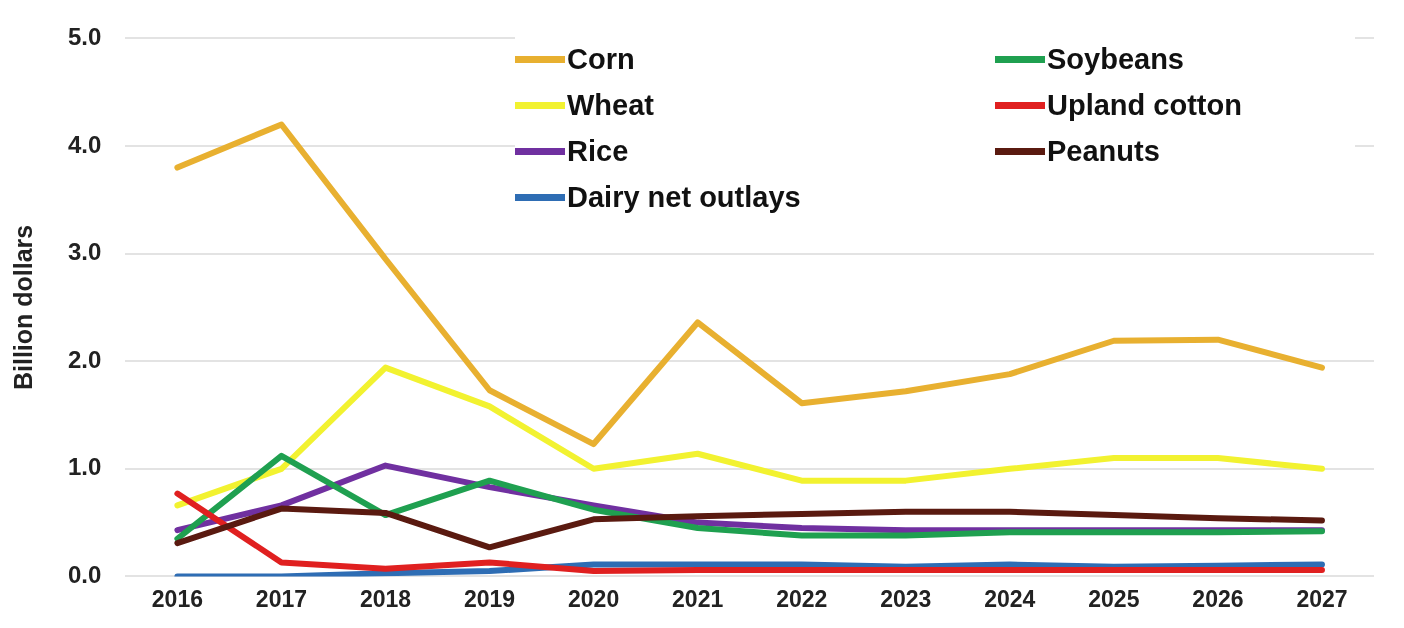 The width and height of the screenshot is (1404, 628). Describe the element at coordinates (1010, 598) in the screenshot. I see `x-tick-label: 2024` at that location.